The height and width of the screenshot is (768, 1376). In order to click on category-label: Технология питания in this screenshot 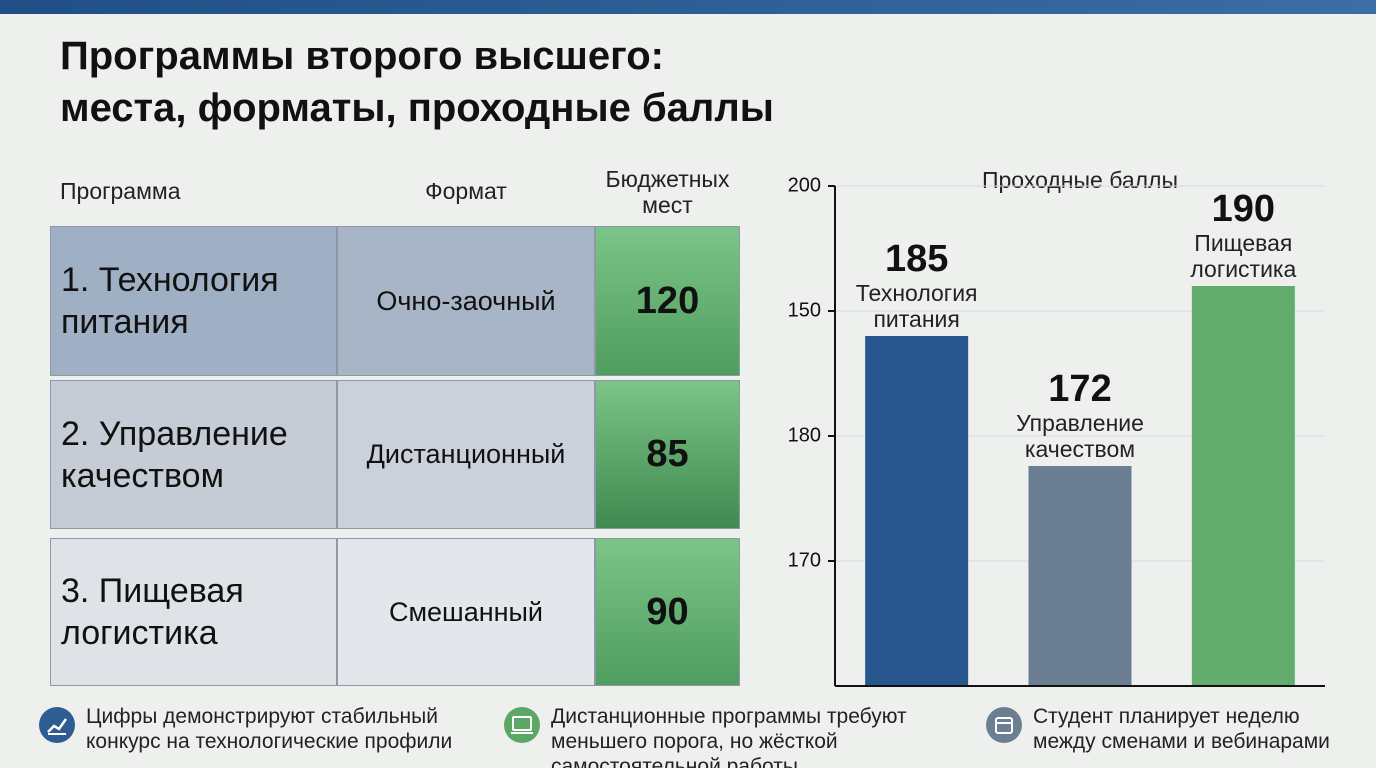, I will do `click(916, 306)`.